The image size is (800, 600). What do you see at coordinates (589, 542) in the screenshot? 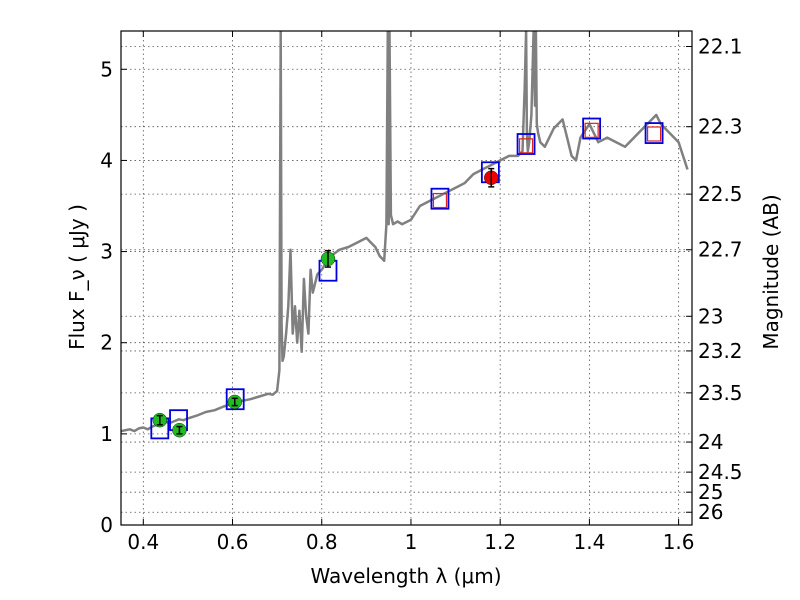
I see `x-tick-label: 1.4` at bounding box center [589, 542].